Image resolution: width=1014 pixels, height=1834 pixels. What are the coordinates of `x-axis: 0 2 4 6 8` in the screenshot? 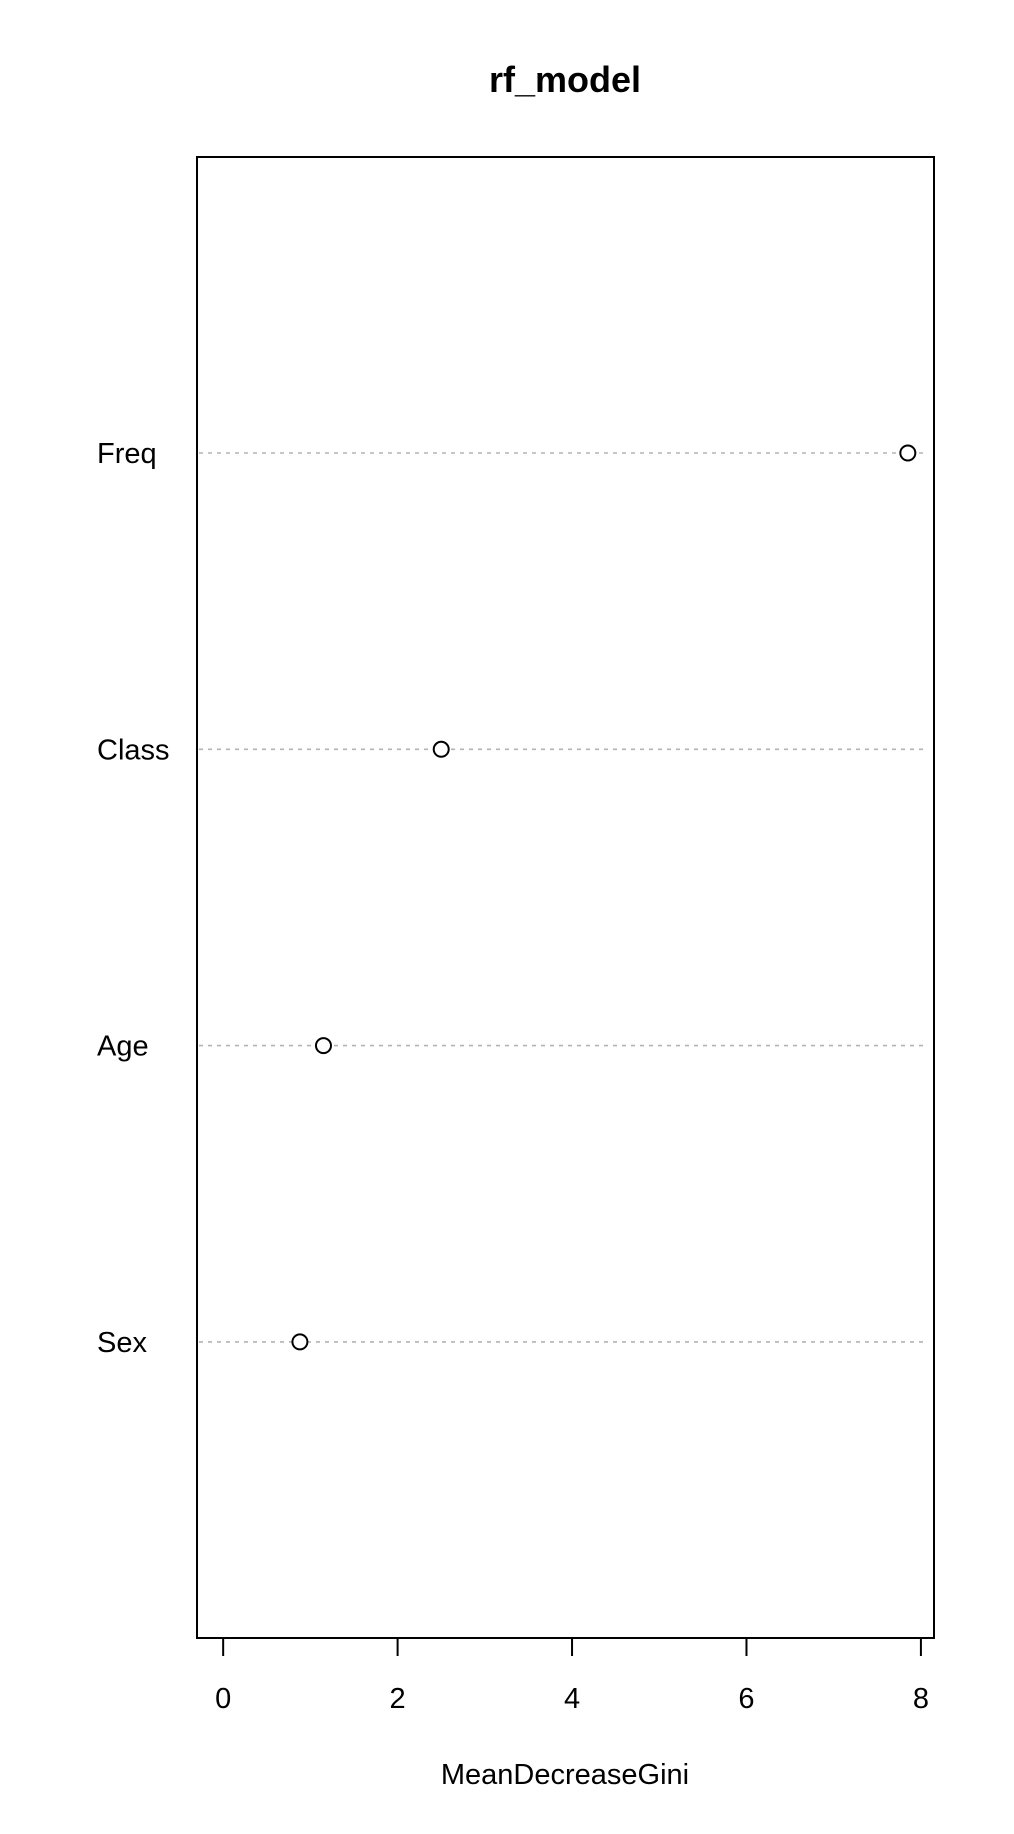 It's located at (572, 1676).